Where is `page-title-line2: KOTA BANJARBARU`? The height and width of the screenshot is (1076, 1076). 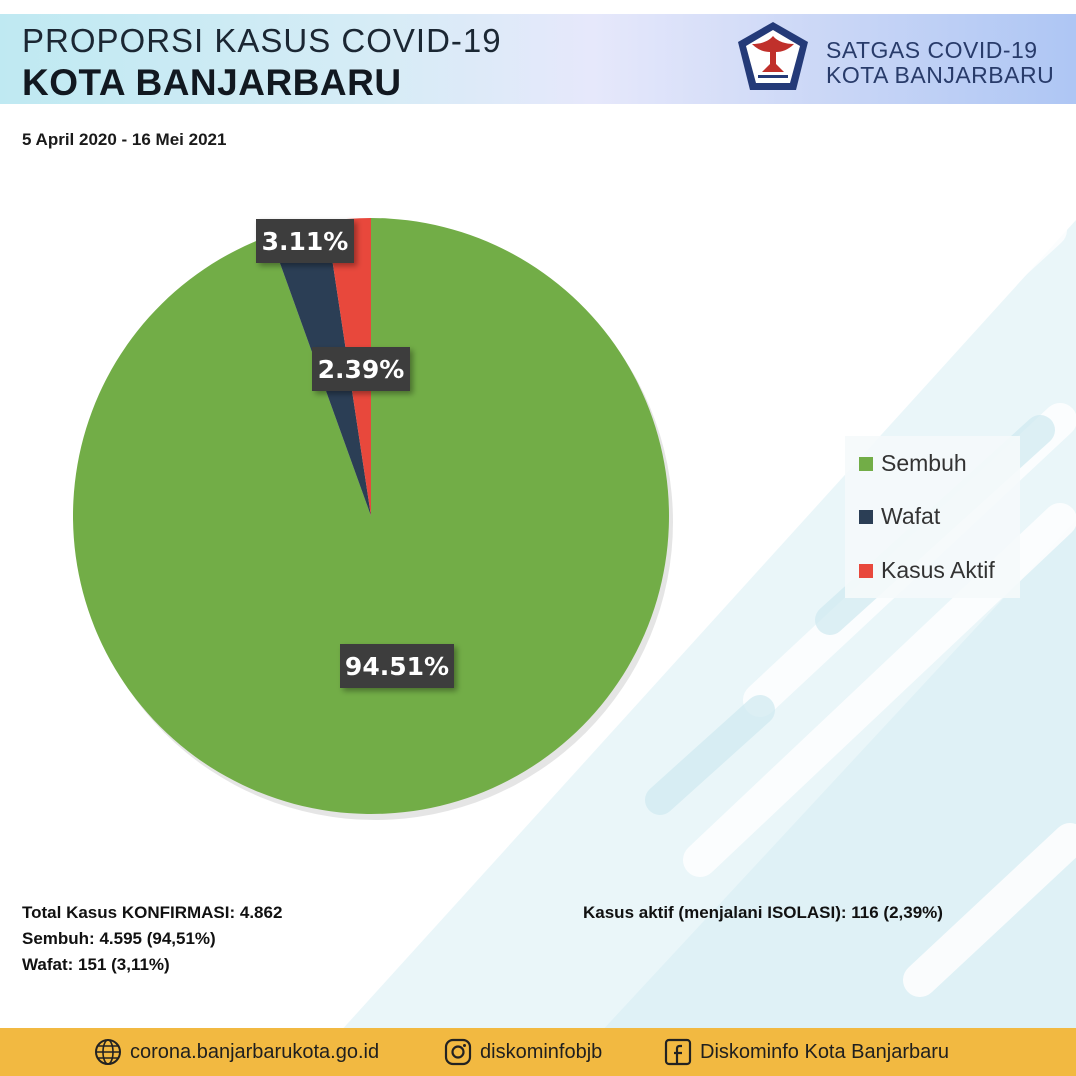 page-title-line2: KOTA BANJARBARU is located at coordinates (212, 82).